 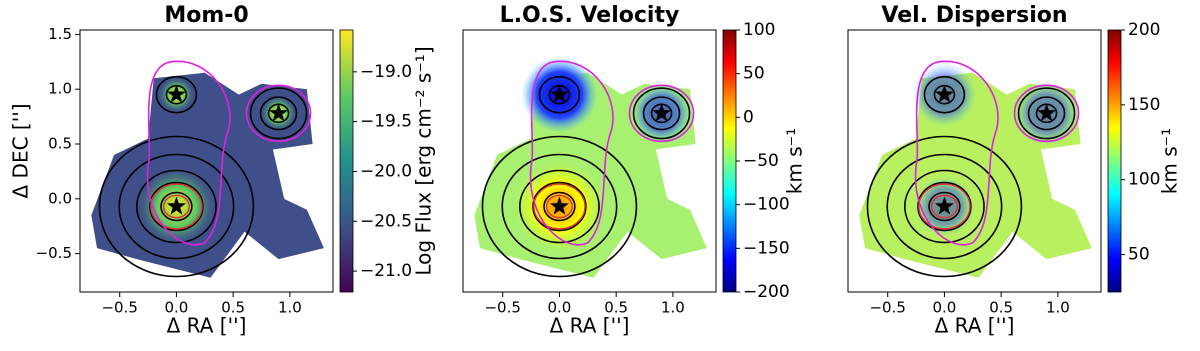 I want to click on colorbar-label: Log Flux [erg cm⁻² s⁻¹], so click(x=424, y=160).